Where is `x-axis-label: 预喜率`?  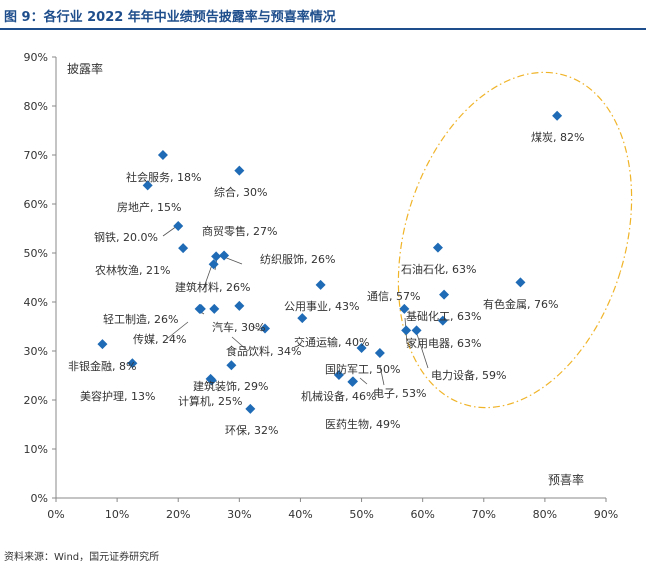 x-axis-label: 预喜率 is located at coordinates (566, 479).